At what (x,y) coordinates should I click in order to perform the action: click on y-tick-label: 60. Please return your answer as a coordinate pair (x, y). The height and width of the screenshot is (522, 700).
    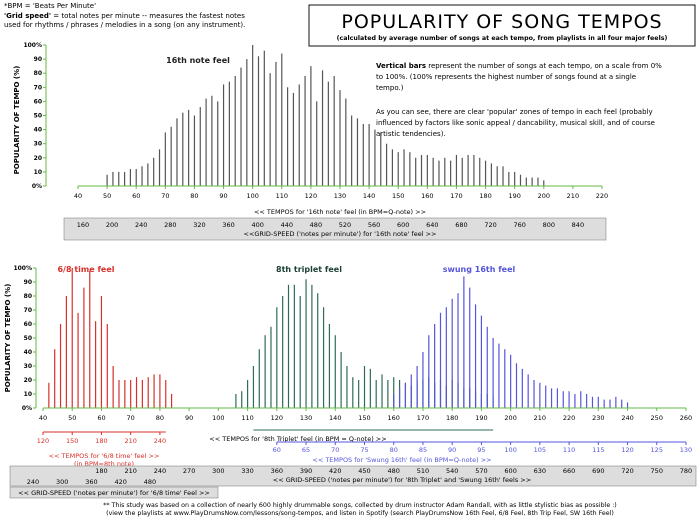
    Looking at the image, I should click on (28, 324).